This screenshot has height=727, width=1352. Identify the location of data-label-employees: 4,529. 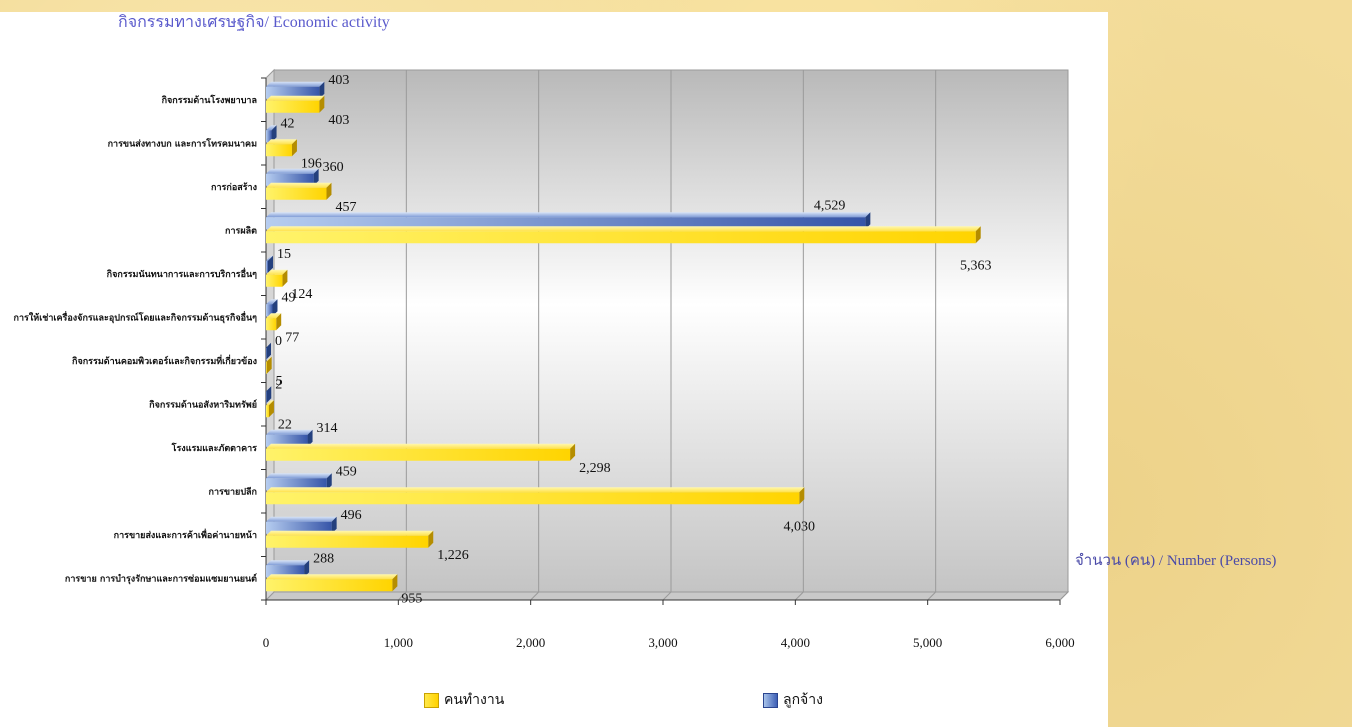
(830, 205).